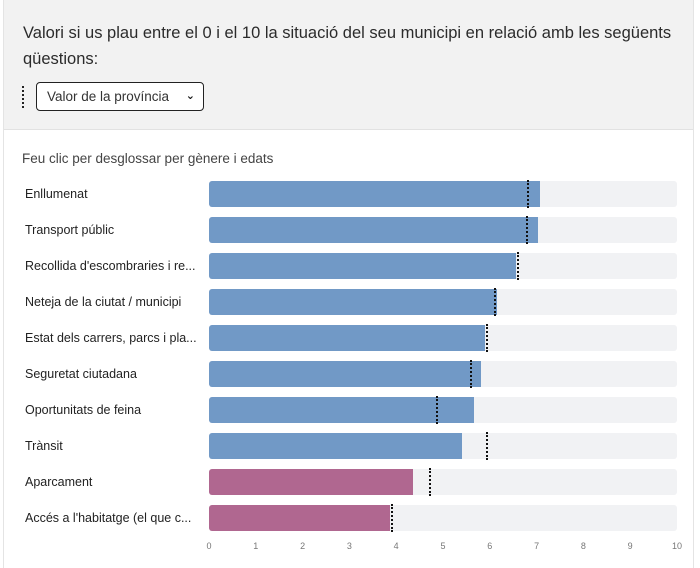 The width and height of the screenshot is (700, 568). What do you see at coordinates (59, 482) in the screenshot?
I see `category-label: Aparcament` at bounding box center [59, 482].